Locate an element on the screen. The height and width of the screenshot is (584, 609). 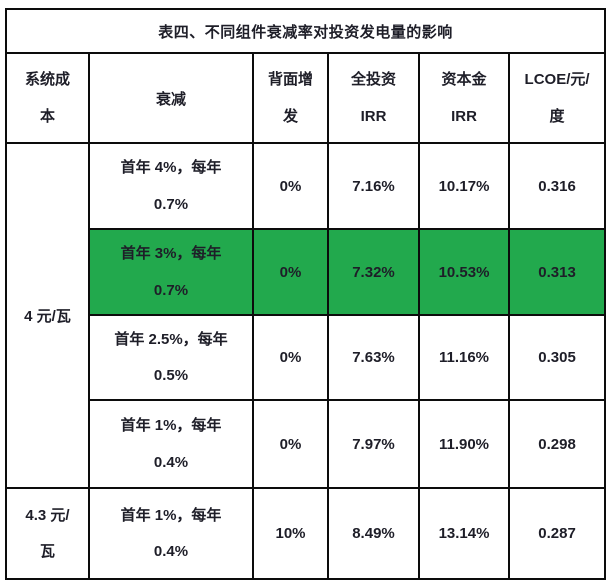
header-line: 本 is located at coordinates (47, 116).